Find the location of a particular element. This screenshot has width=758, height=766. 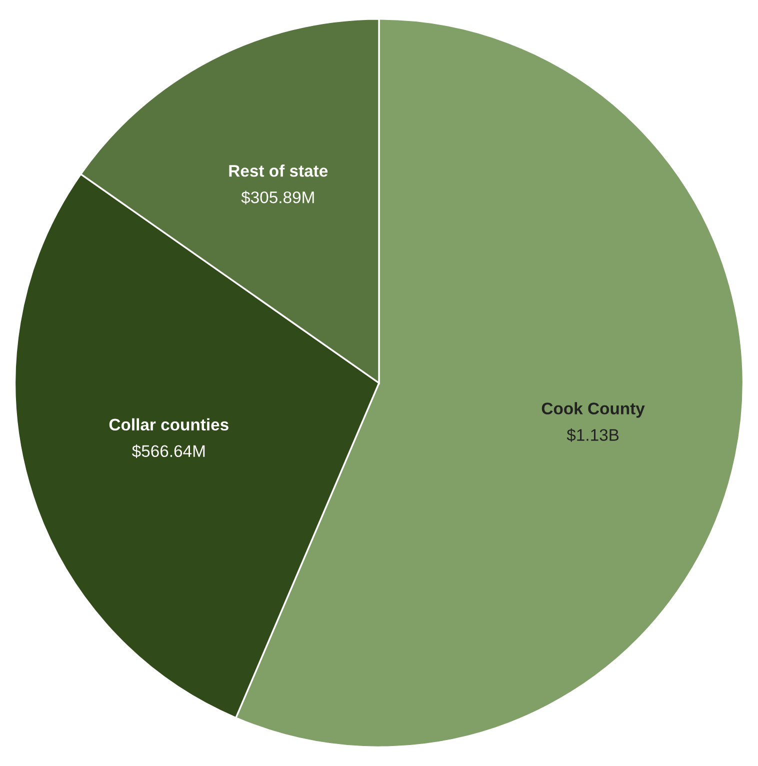

data-label: $1.13B is located at coordinates (592, 435).